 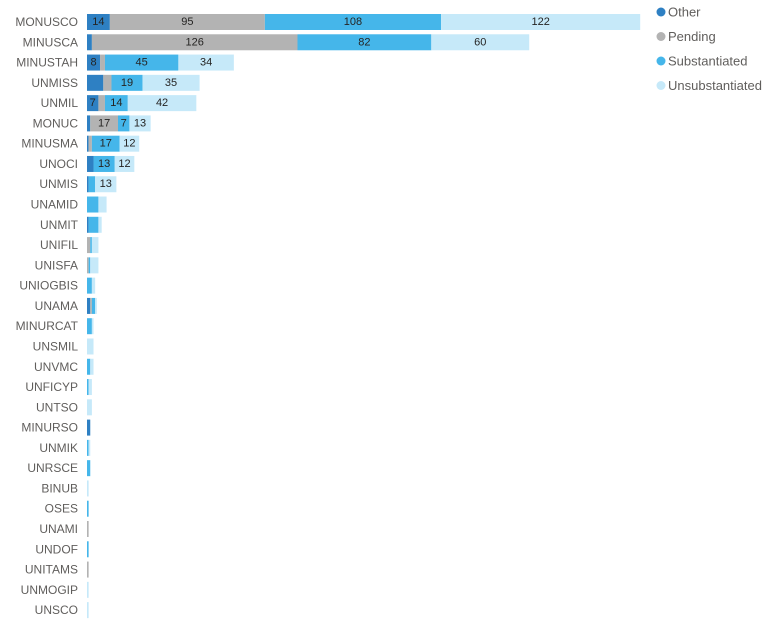 I want to click on category-label: UNIOGBIS, so click(x=48, y=286).